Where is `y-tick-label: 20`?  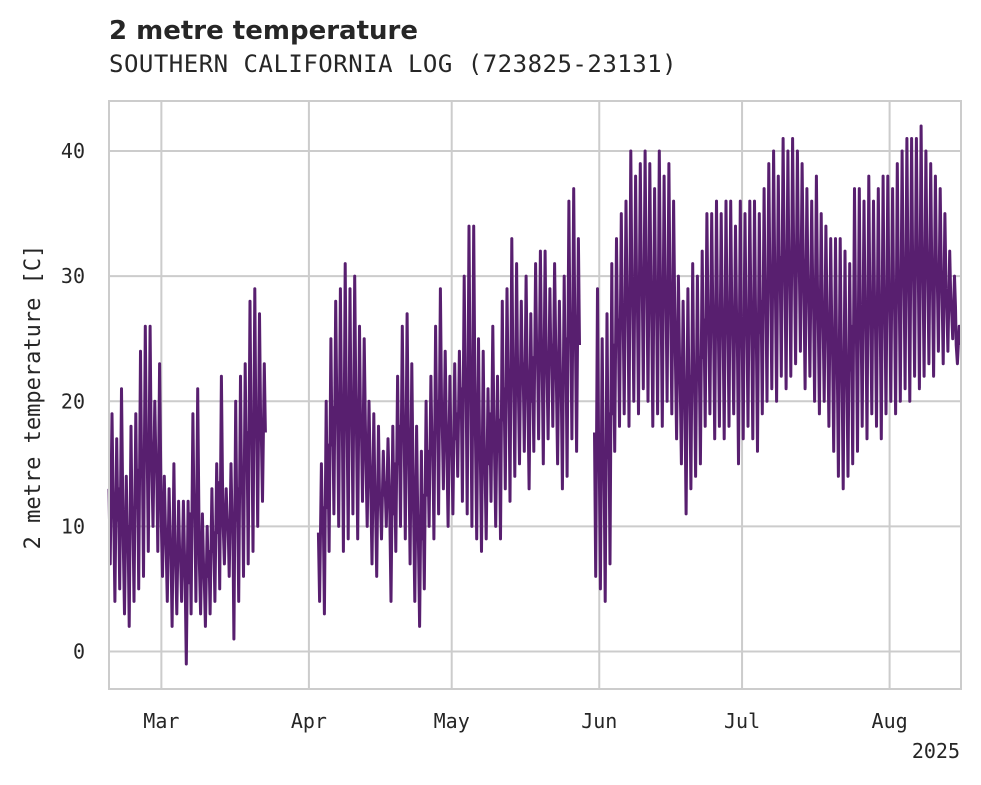 y-tick-label: 20 is located at coordinates (73, 401).